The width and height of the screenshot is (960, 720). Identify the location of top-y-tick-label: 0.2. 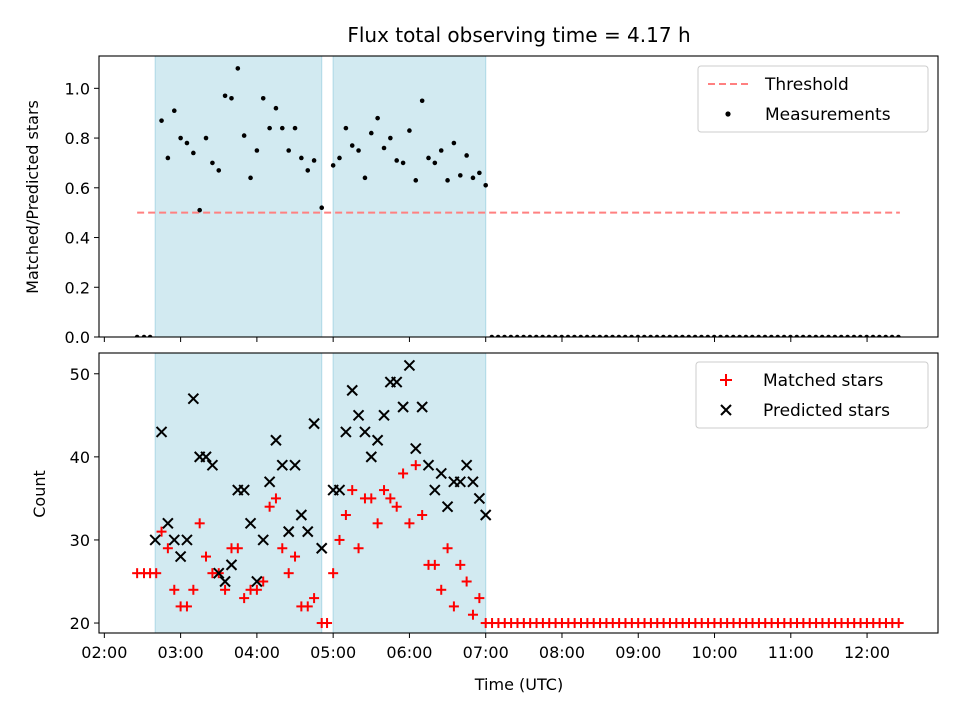
(77, 287).